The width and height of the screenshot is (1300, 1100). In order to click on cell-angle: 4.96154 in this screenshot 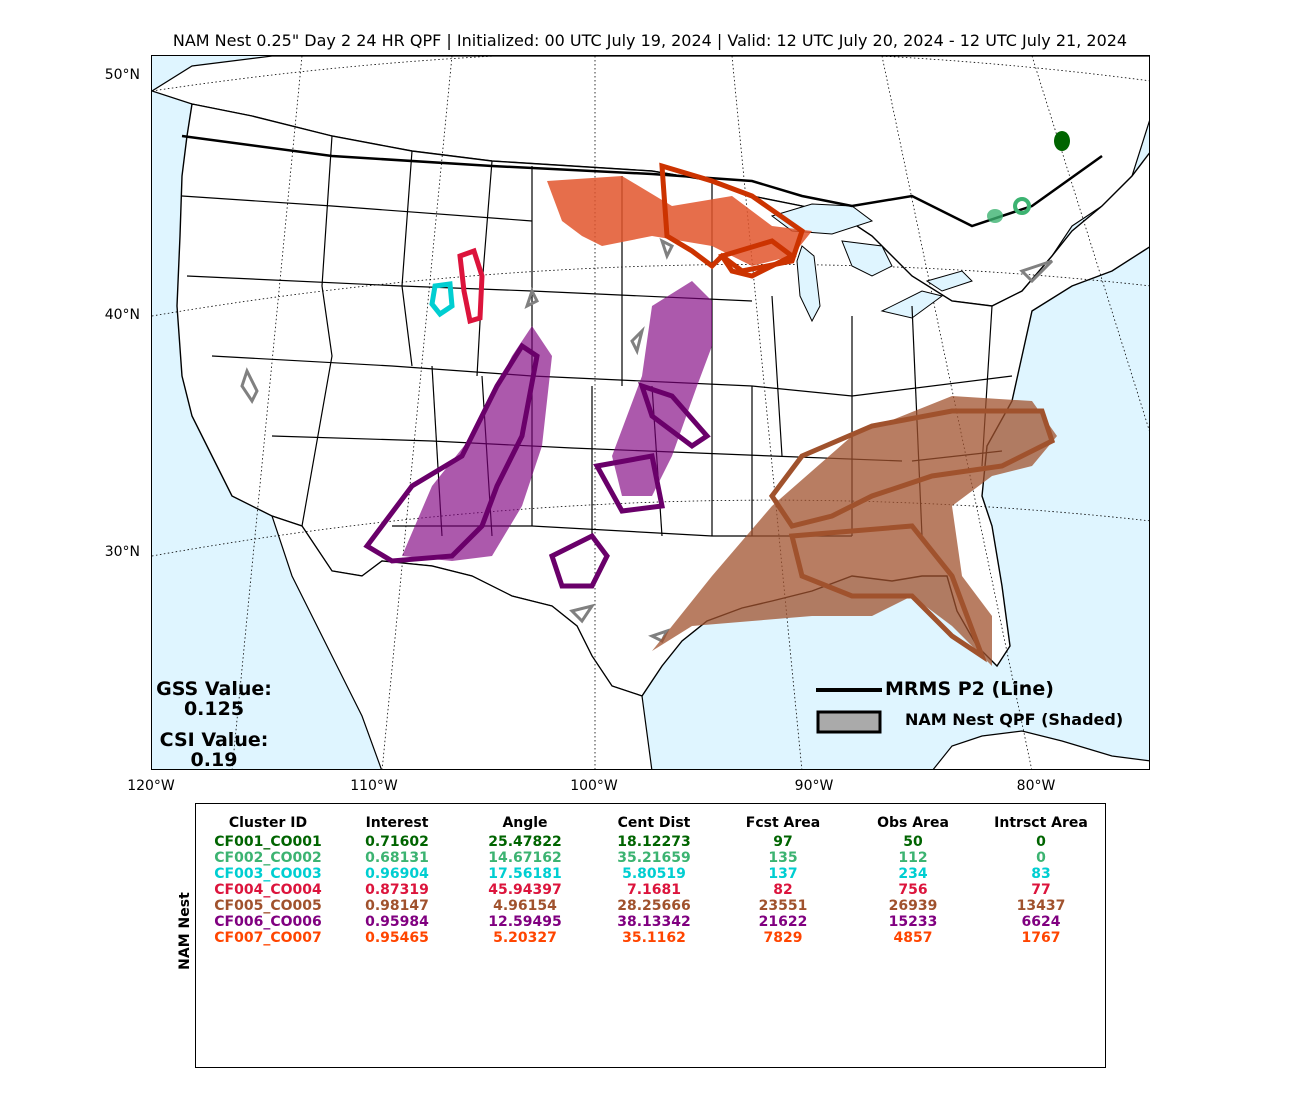, I will do `click(525, 906)`.